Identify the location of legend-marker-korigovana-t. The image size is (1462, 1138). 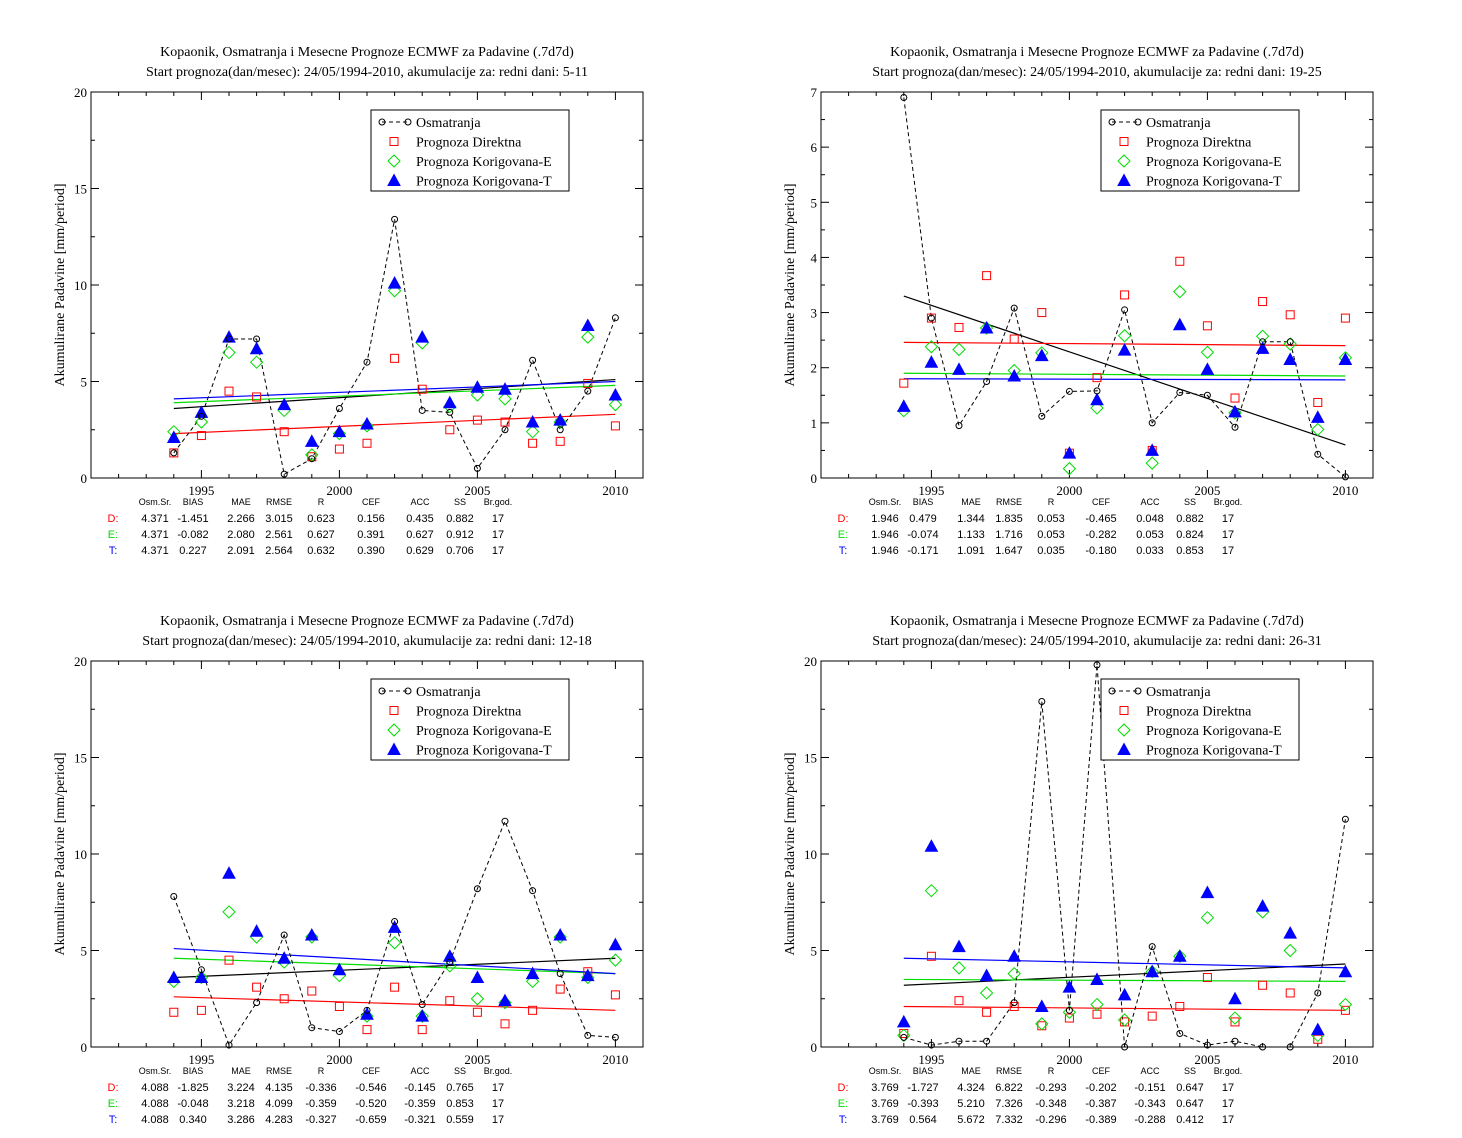
(1124, 748).